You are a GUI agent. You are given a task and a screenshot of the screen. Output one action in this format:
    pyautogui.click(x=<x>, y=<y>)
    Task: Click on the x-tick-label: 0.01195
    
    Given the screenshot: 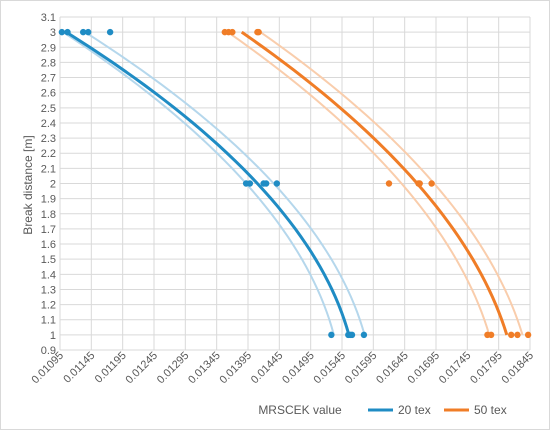 What is the action you would take?
    pyautogui.click(x=111, y=368)
    